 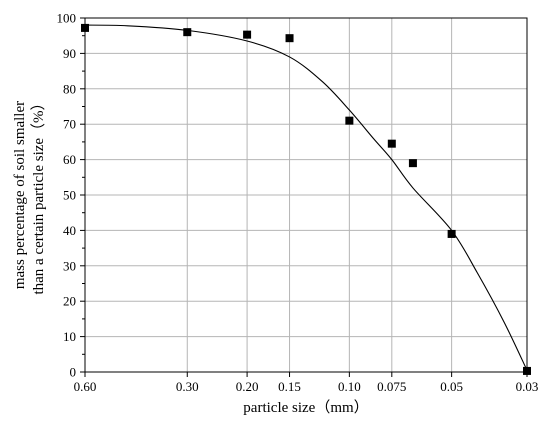 I want to click on x-tick-label: 0.10, so click(x=349, y=386).